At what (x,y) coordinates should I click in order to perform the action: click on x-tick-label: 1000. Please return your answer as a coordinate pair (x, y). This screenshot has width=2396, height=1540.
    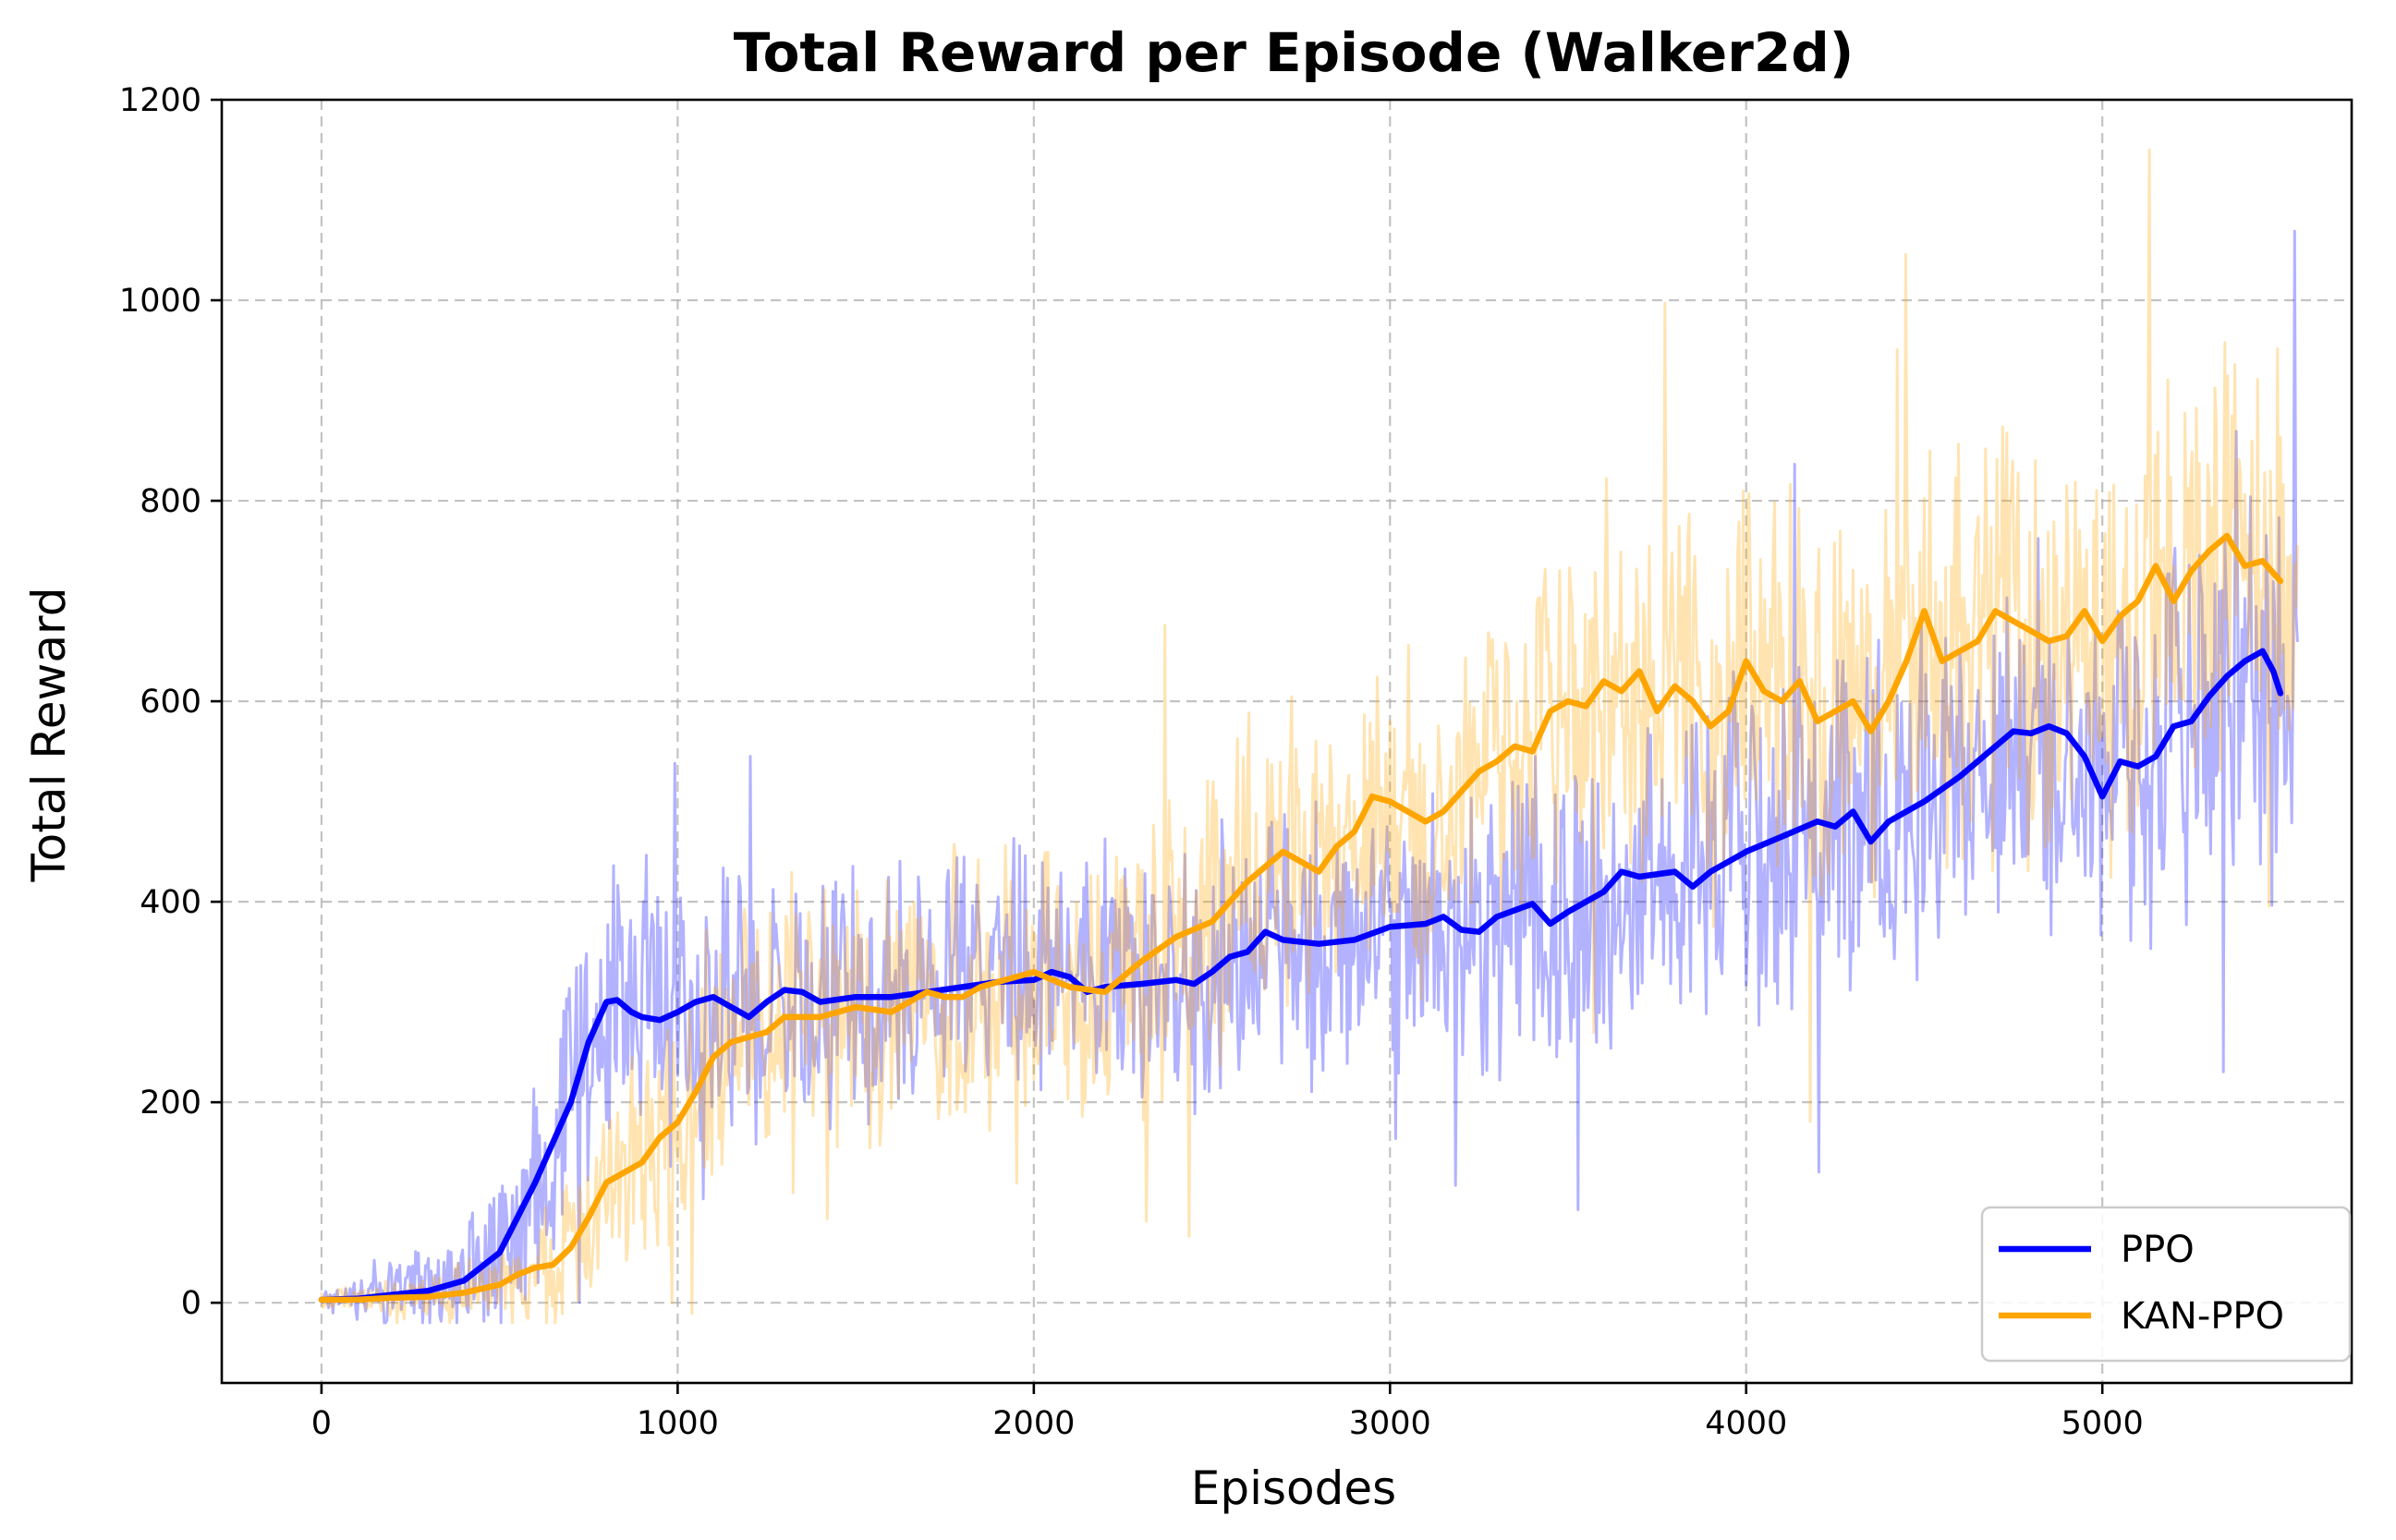
    Looking at the image, I should click on (678, 1424).